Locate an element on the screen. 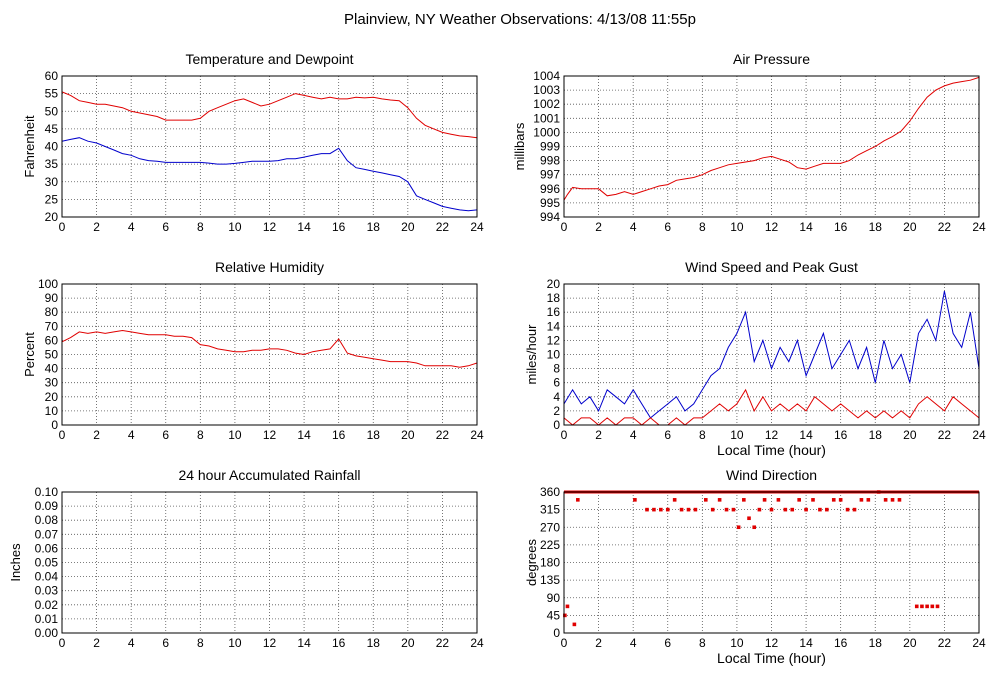 This screenshot has width=1000, height=685. wind-x-tick-label: 18 is located at coordinates (876, 435).